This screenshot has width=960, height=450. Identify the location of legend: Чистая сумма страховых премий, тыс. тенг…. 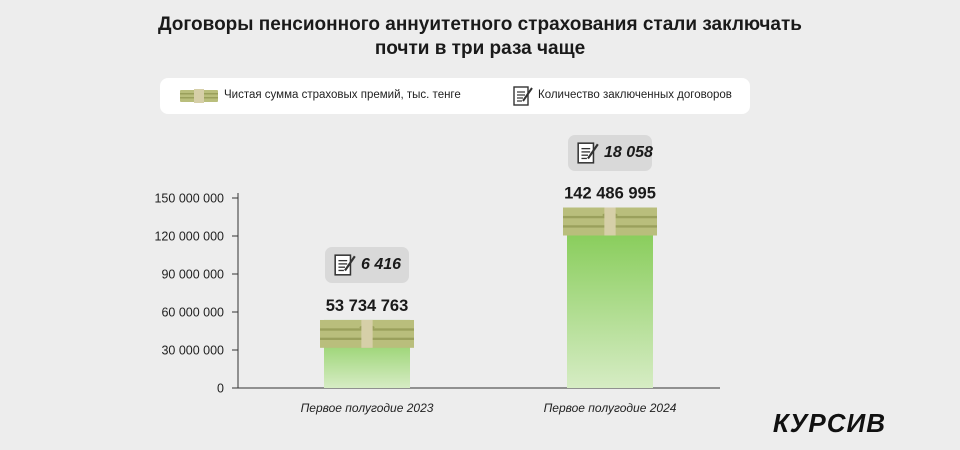
(455, 96).